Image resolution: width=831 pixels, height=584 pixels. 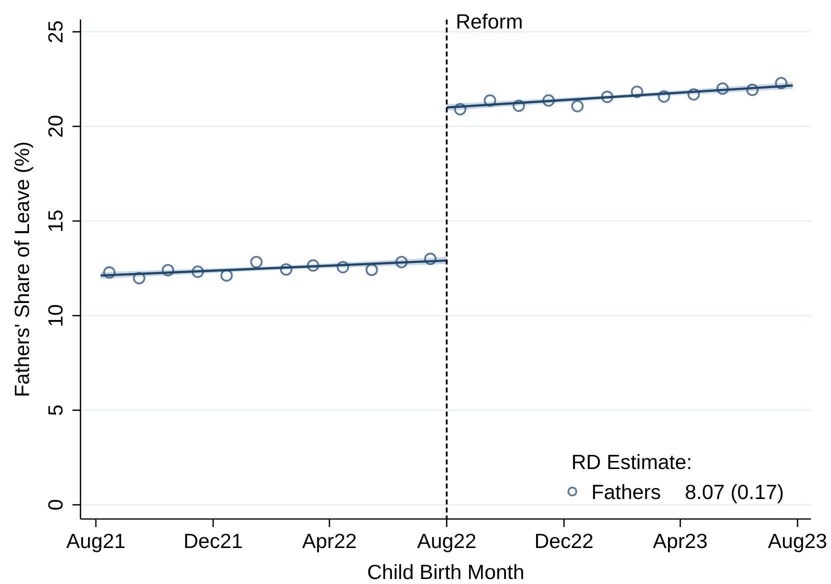 What do you see at coordinates (22, 269) in the screenshot?
I see `y-axis-title: Fathers' Share of Leave (%)` at bounding box center [22, 269].